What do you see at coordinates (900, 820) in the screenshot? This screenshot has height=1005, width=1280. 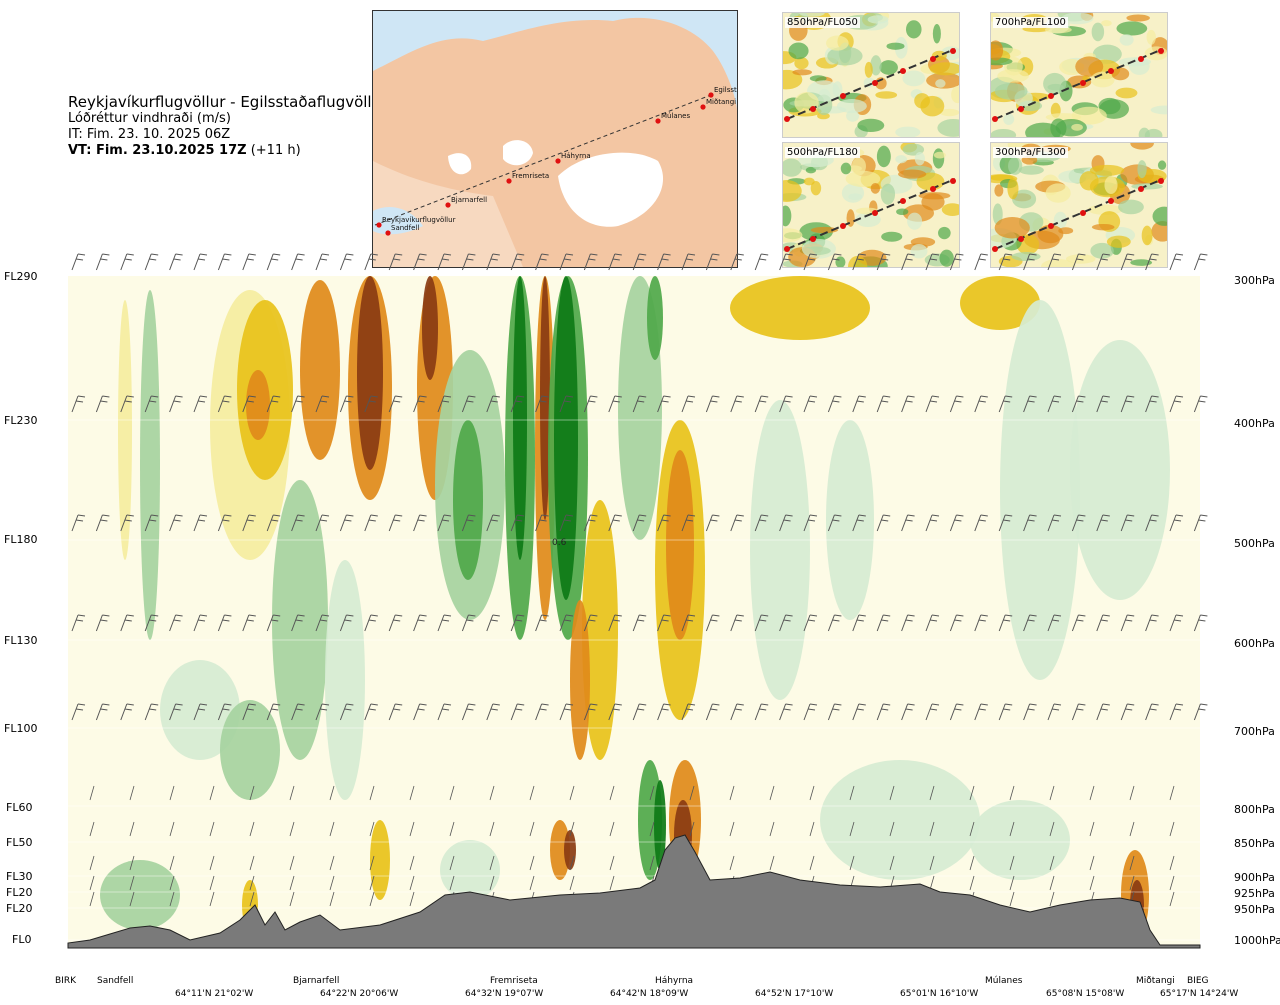 I see `velocity-contour` at bounding box center [900, 820].